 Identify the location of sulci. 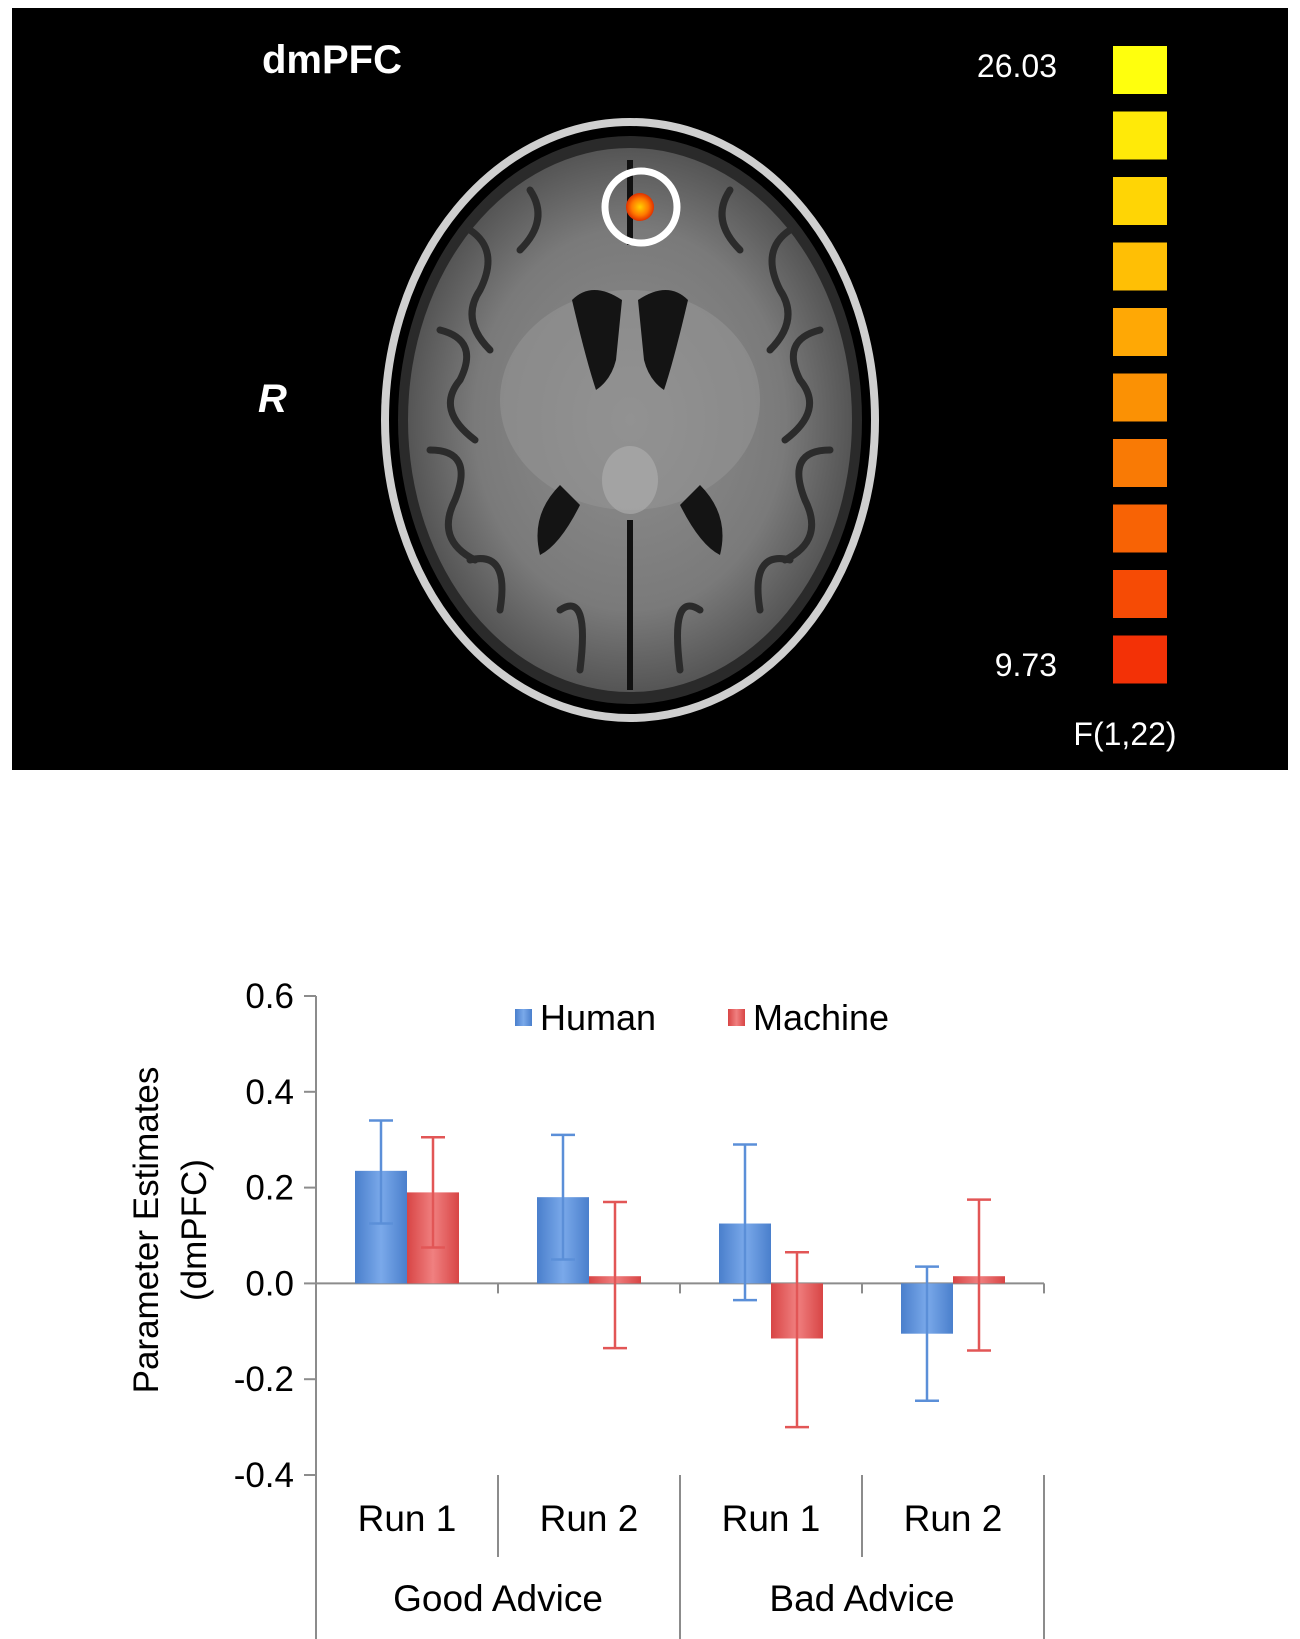
(630, 430).